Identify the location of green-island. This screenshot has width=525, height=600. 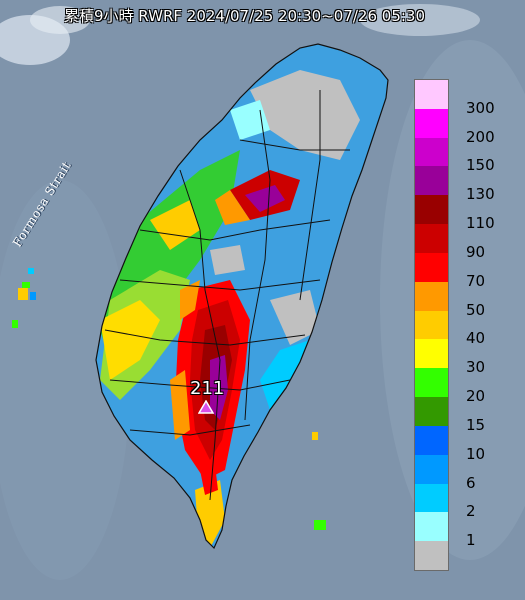
(320, 525).